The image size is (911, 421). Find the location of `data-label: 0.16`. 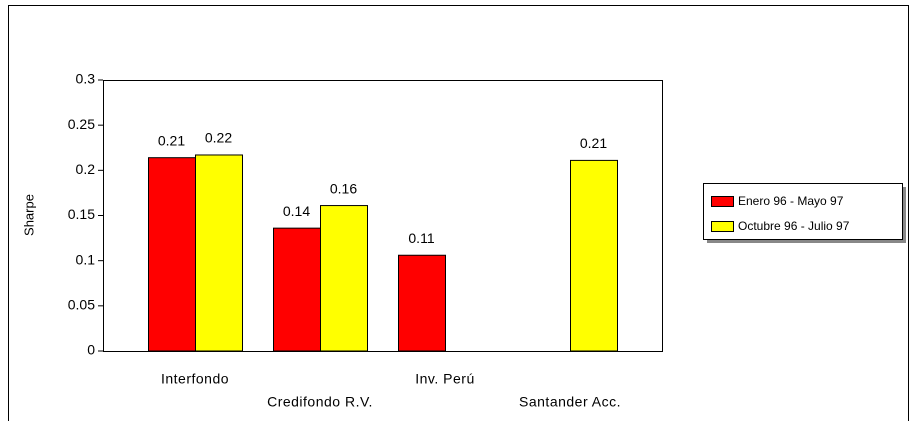

data-label: 0.16 is located at coordinates (343, 188).